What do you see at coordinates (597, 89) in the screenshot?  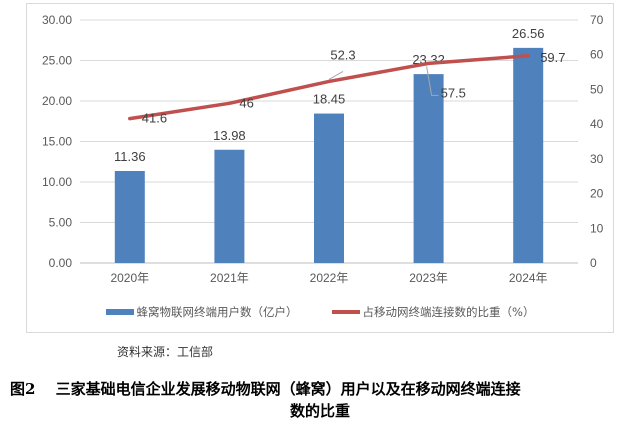 I see `right-tick-label: 50` at bounding box center [597, 89].